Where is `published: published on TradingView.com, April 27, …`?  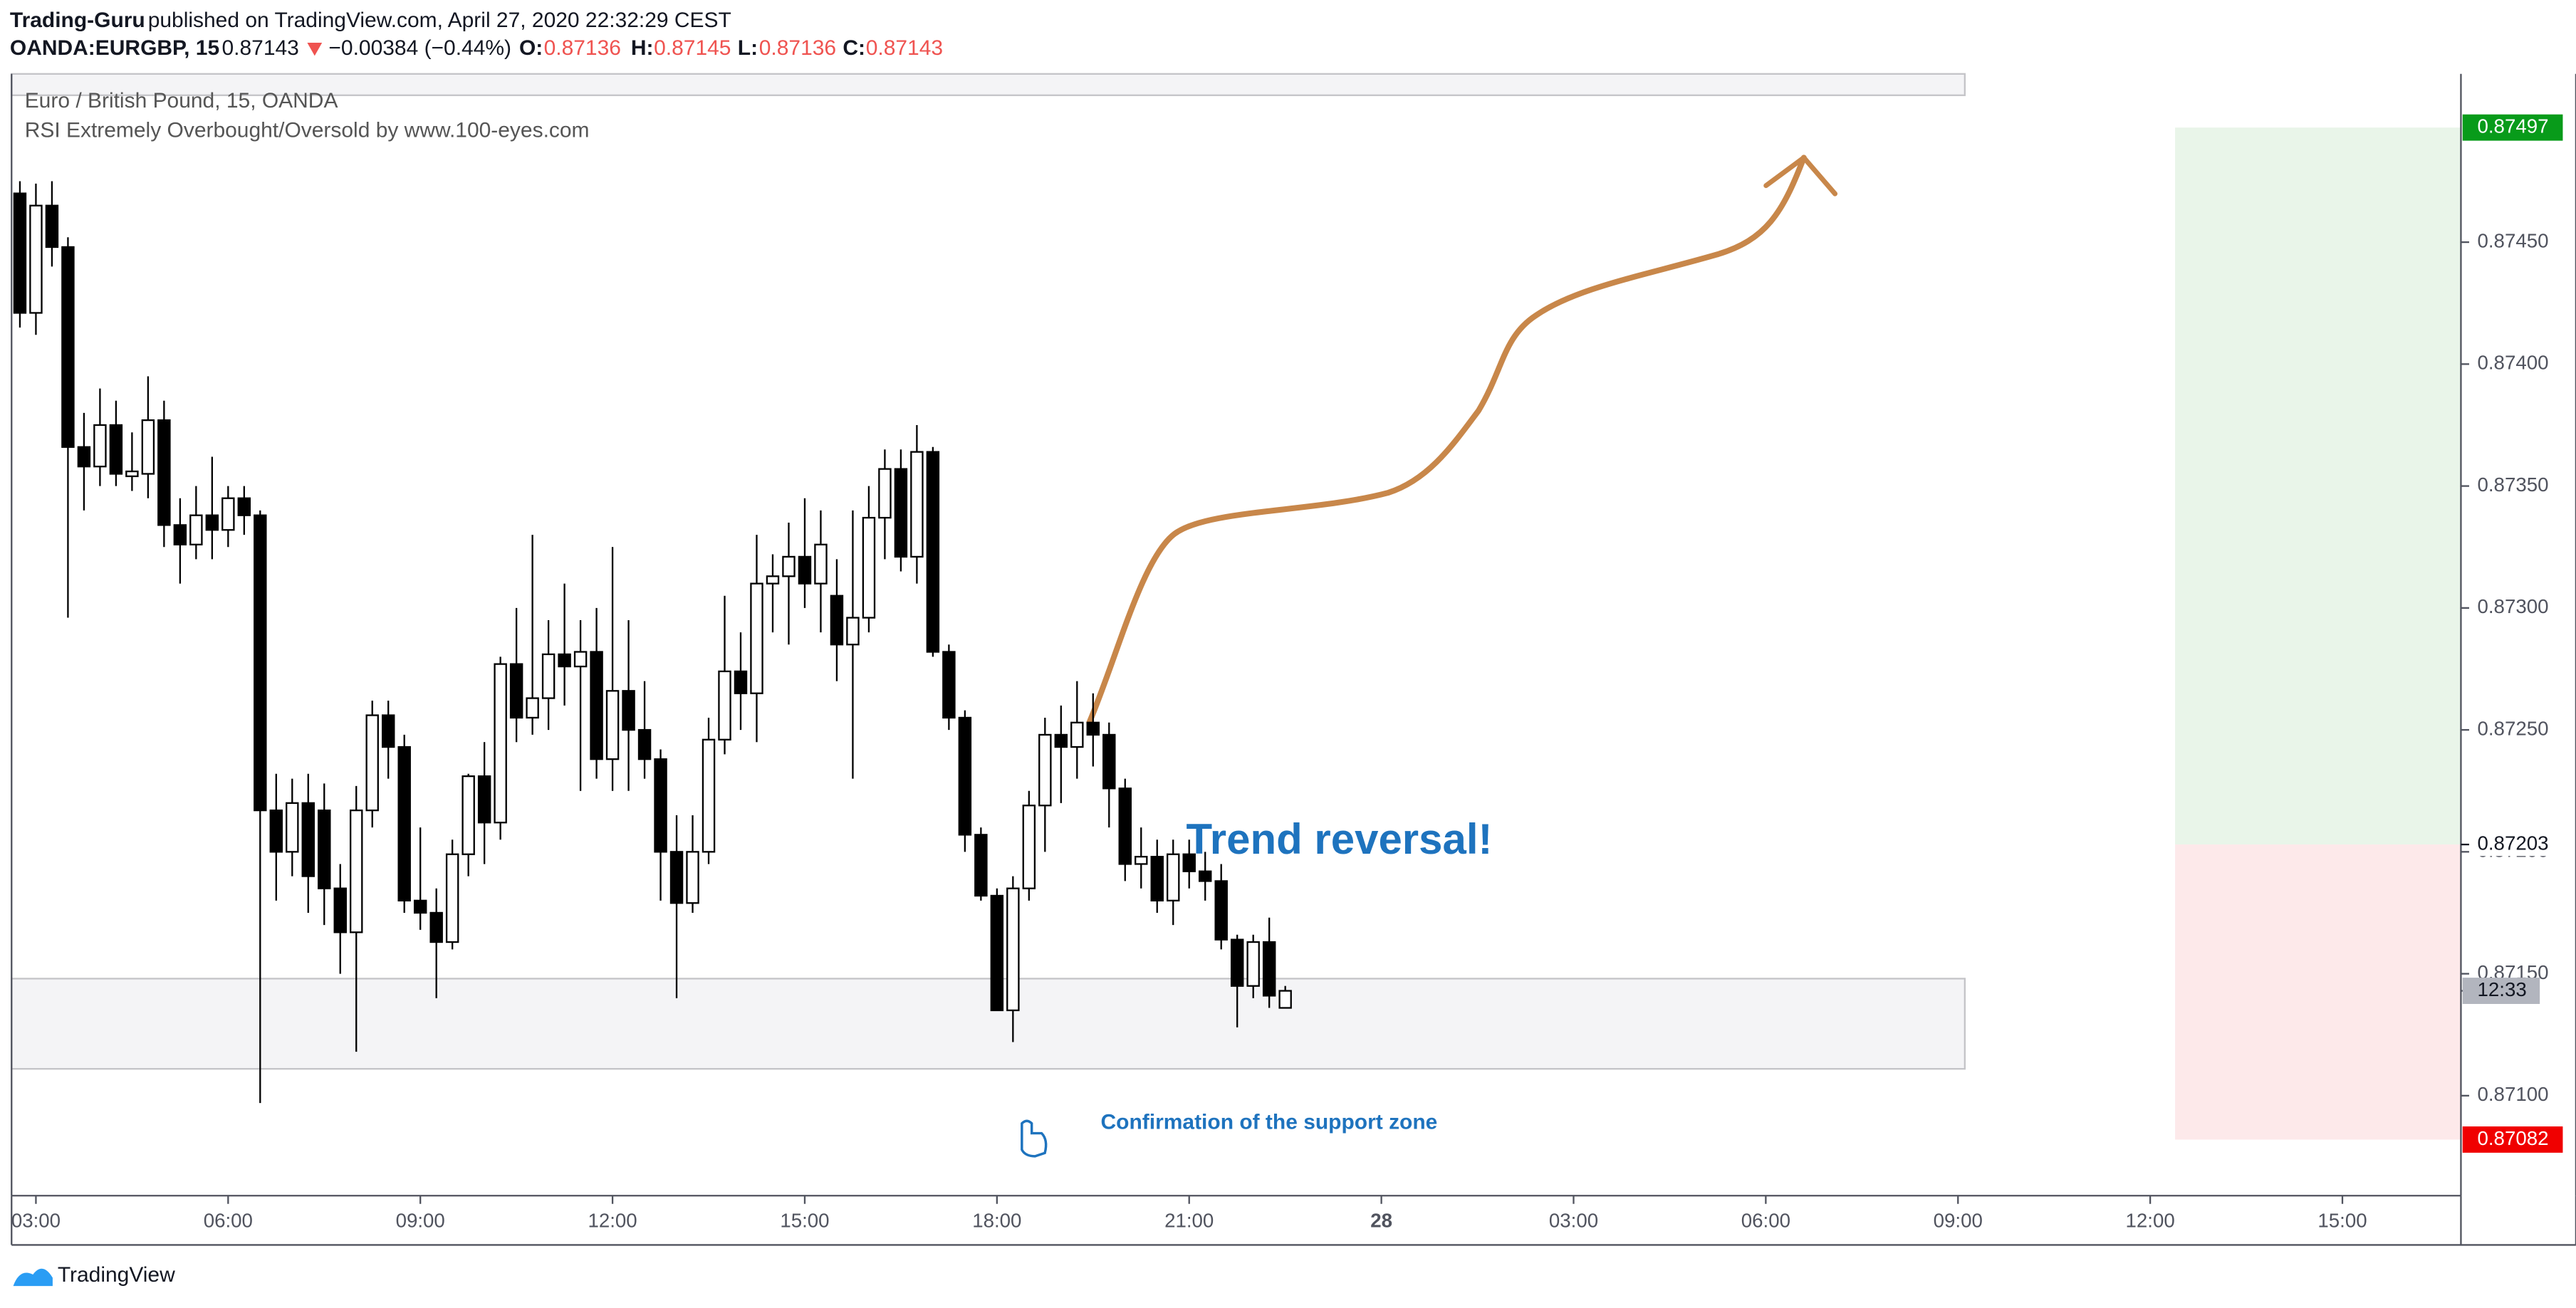 published: published on TradingView.com, April 27, … is located at coordinates (439, 20).